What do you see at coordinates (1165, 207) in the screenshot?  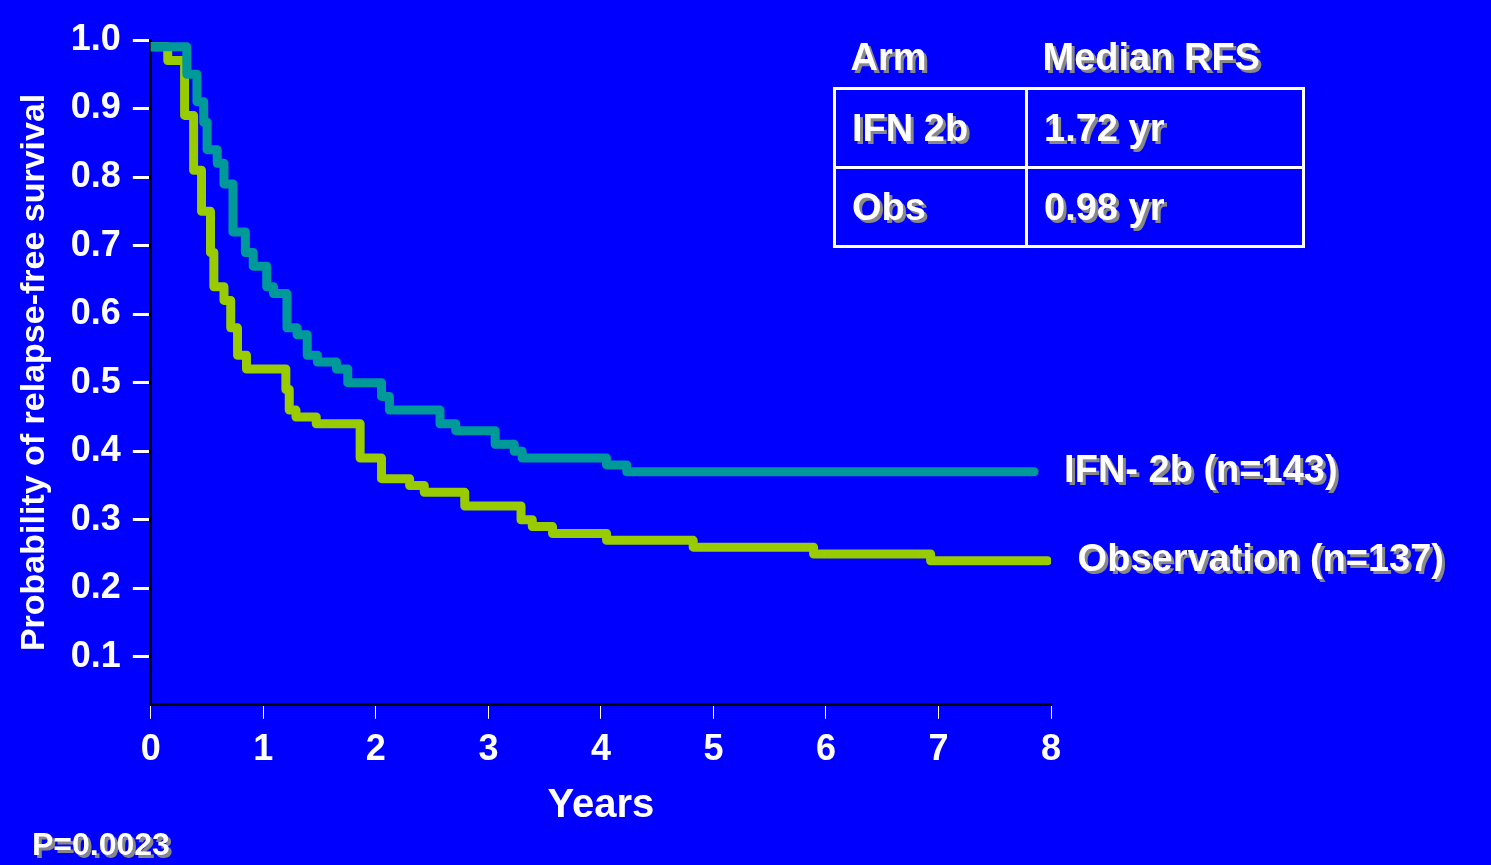 I see `annotation: 0.98 yr` at bounding box center [1165, 207].